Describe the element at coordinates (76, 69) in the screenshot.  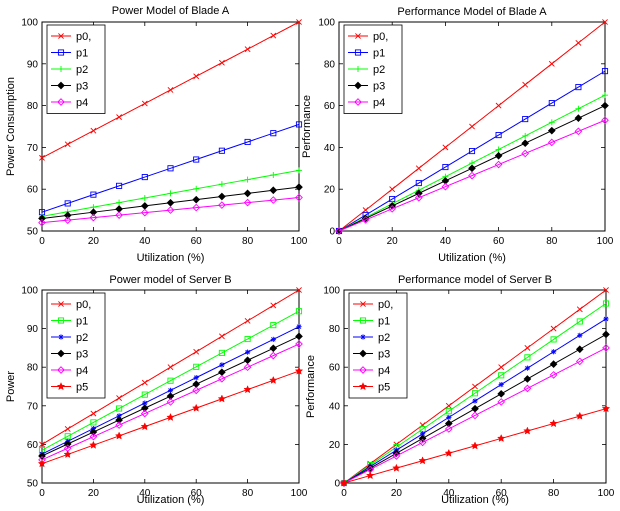
I see `legend: p0, p1 p2 p3 p4` at that location.